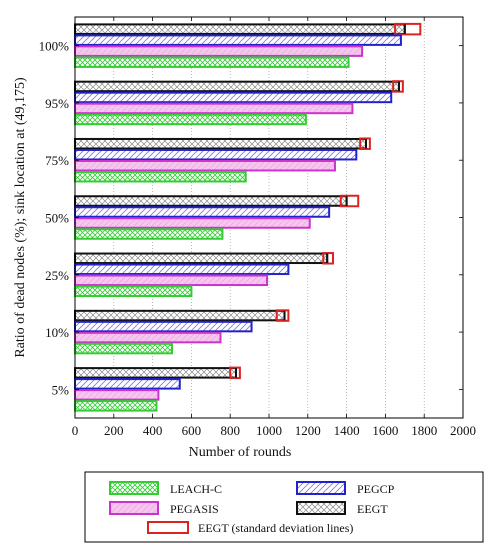 This screenshot has width=489, height=555. I want to click on bar-leach-c-10pct, so click(123, 348).